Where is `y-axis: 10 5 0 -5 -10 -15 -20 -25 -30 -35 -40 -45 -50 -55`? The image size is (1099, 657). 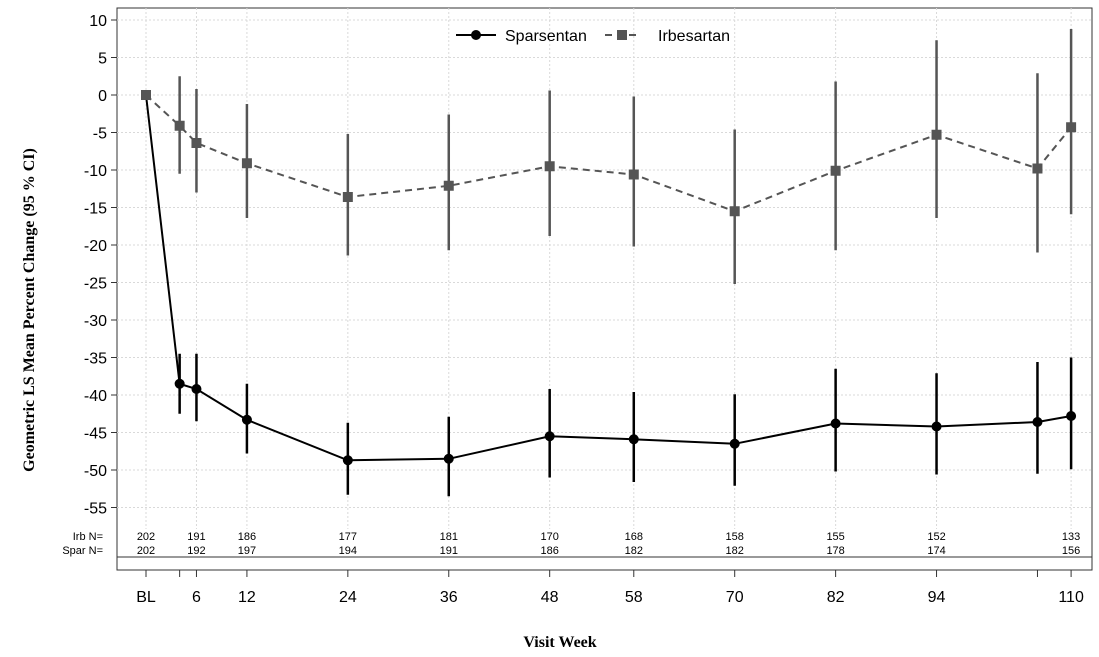 y-axis: 10 5 0 -5 -10 -15 -20 -25 -30 -35 -40 -45 -50 -55 is located at coordinates (100, 265).